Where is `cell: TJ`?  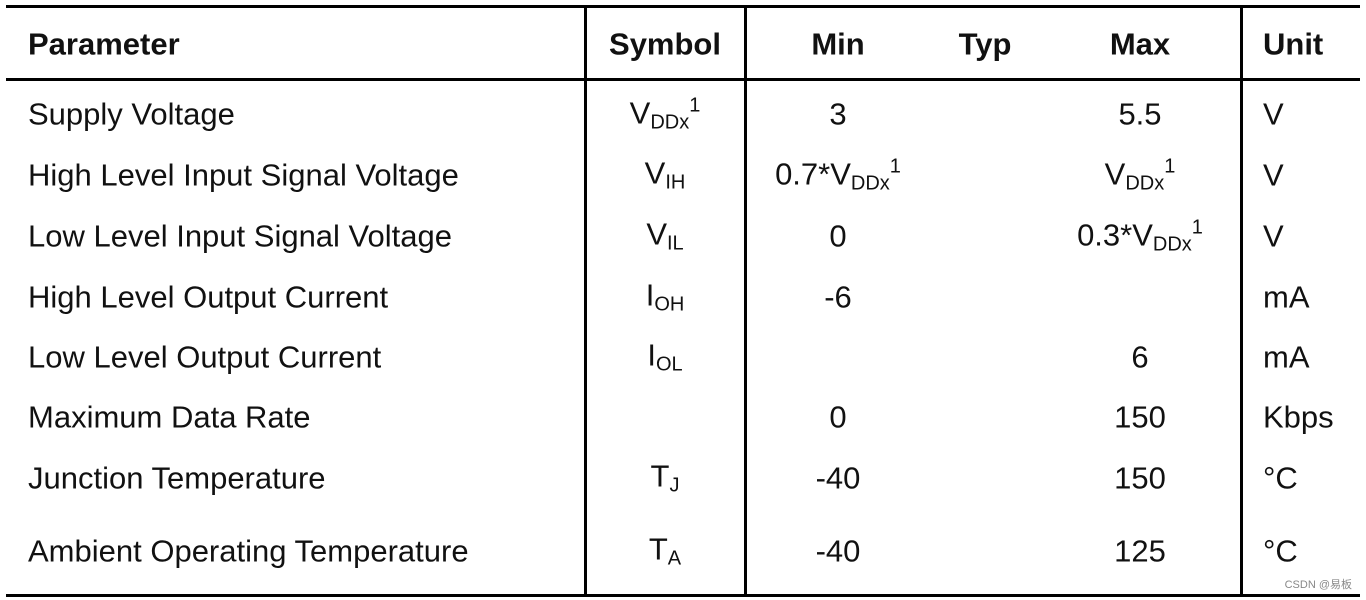
cell: TJ is located at coordinates (665, 478).